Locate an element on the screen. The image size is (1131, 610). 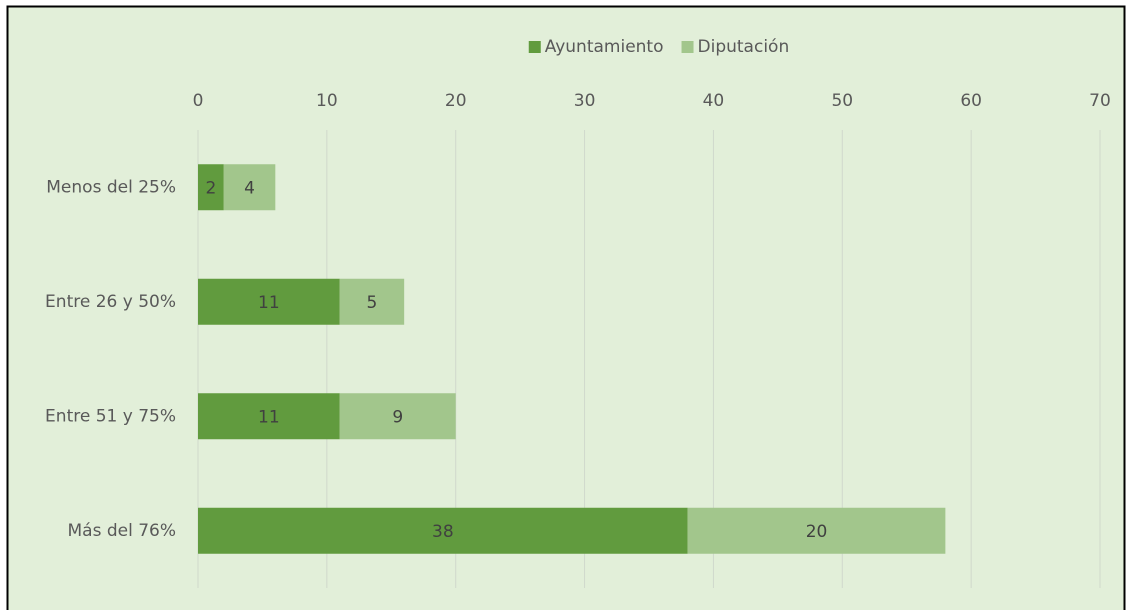
data-label: 5 is located at coordinates (372, 303).